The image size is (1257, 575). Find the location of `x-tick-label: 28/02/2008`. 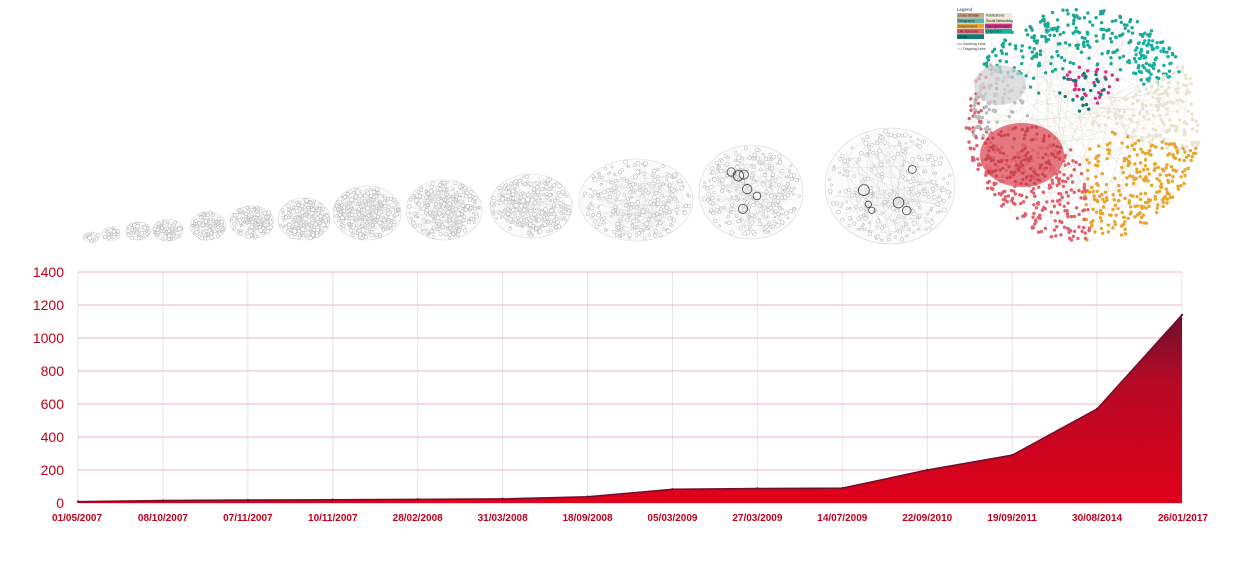

x-tick-label: 28/02/2008 is located at coordinates (418, 518).